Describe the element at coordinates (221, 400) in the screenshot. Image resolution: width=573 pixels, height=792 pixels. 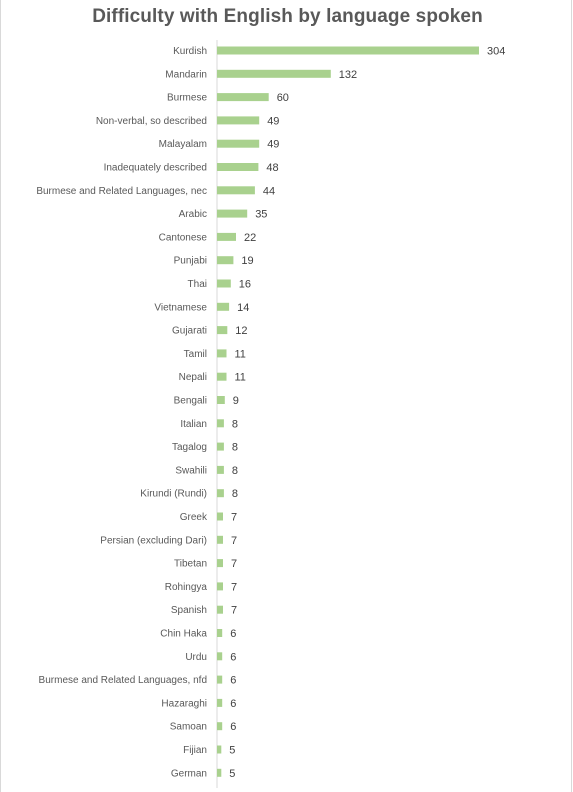
I see `bar-bengali` at that location.